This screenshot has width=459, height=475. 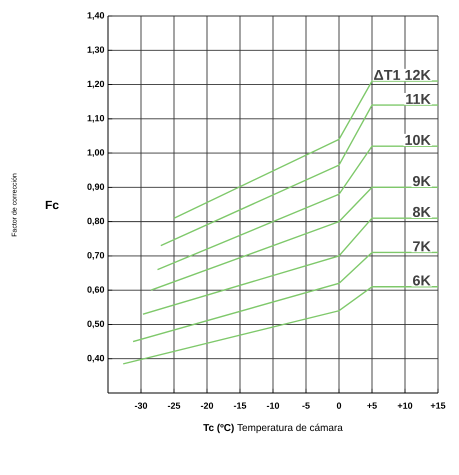 I want to click on x-tick-label: 0, so click(x=339, y=405).